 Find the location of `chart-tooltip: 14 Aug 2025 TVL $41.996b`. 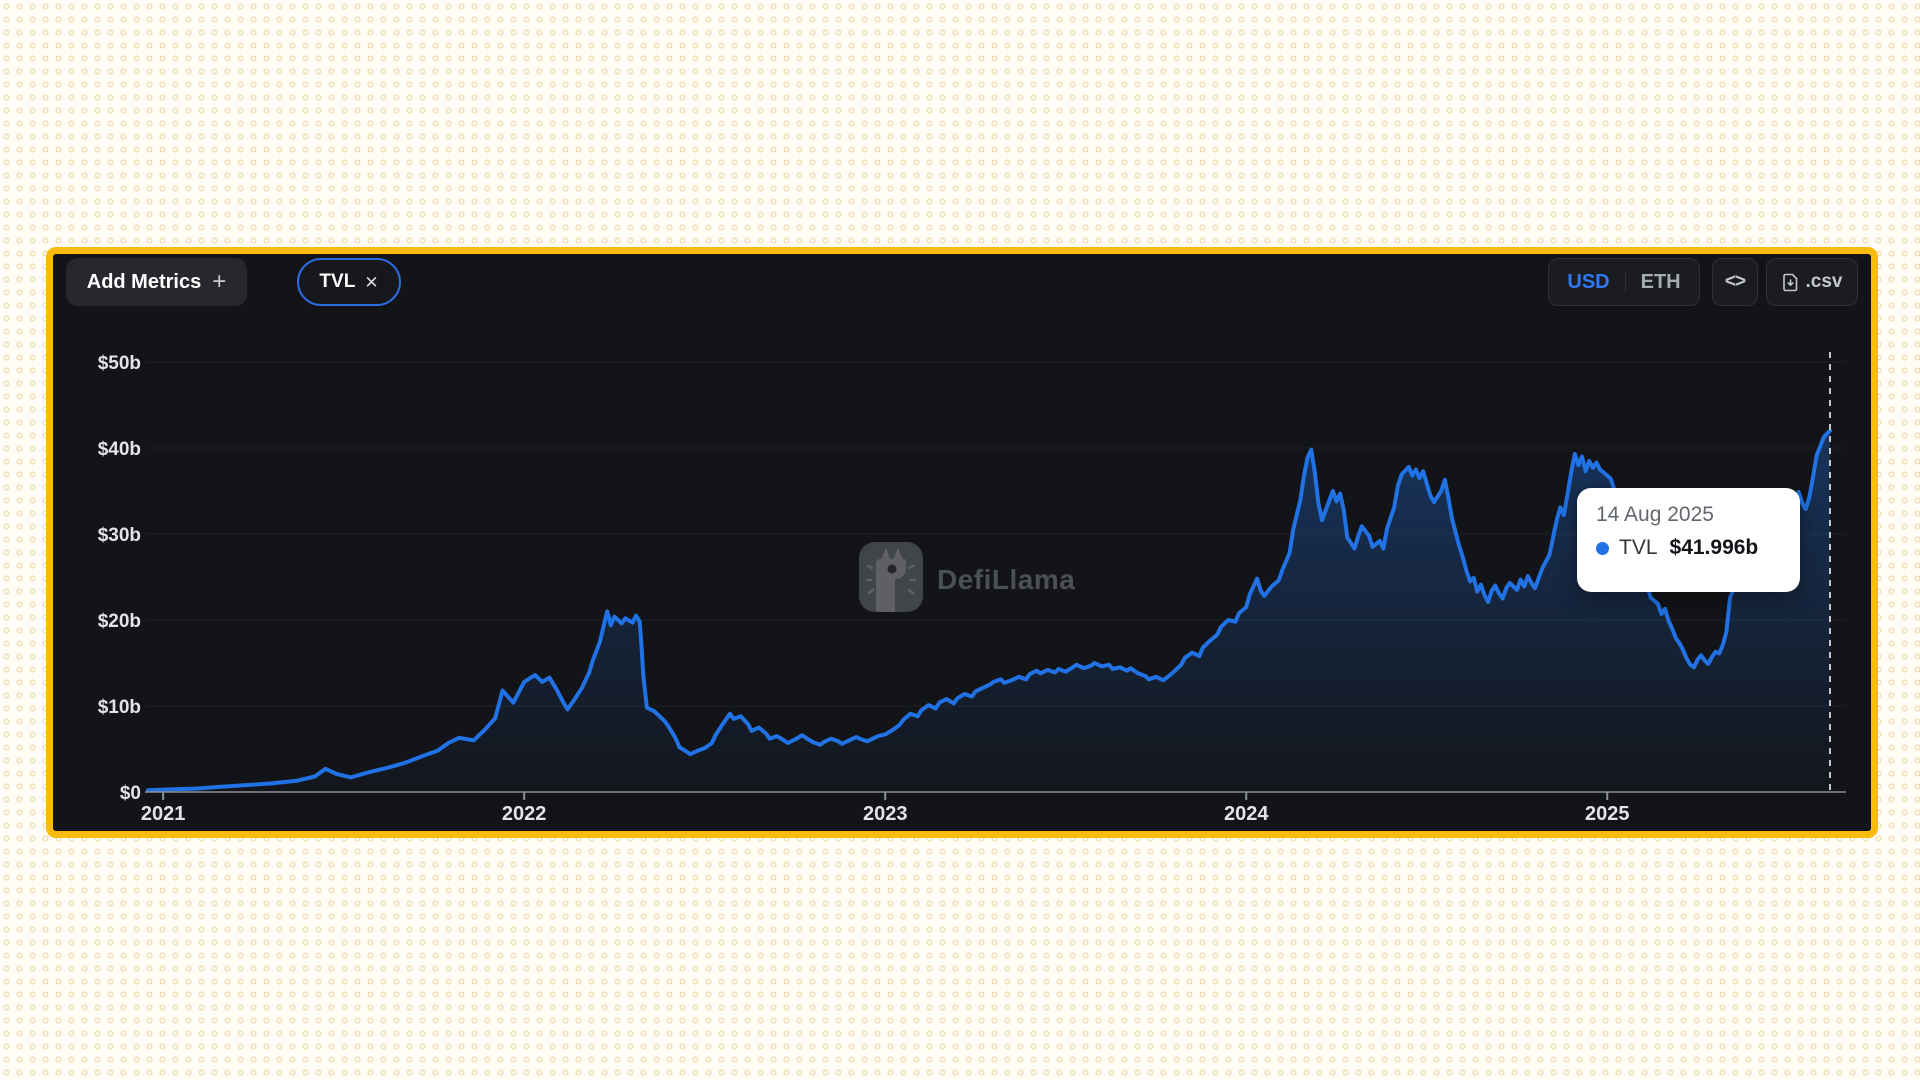

chart-tooltip: 14 Aug 2025 TVL $41.996b is located at coordinates (1688, 540).